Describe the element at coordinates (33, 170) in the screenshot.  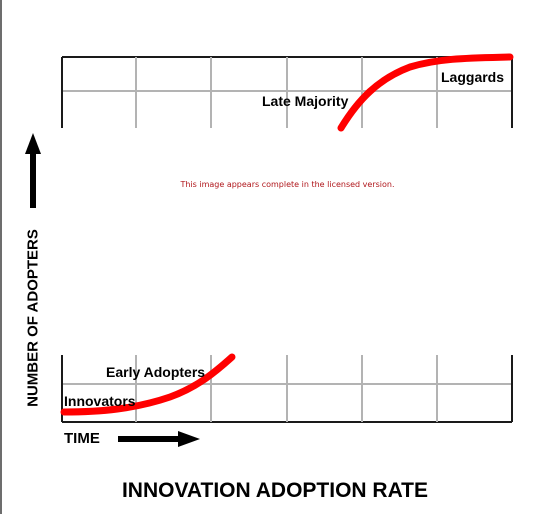
I see `y-axis-arrow` at that location.